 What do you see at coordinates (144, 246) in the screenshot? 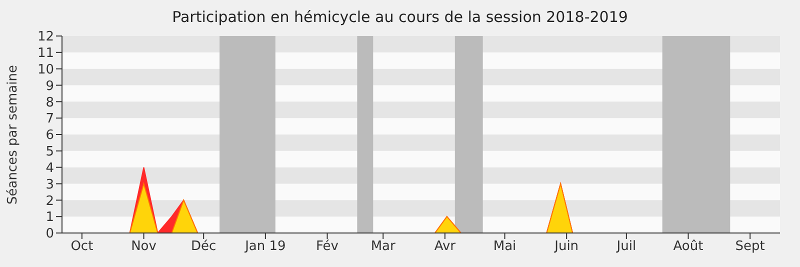
I see `x-tick-label: Nov` at bounding box center [144, 246].